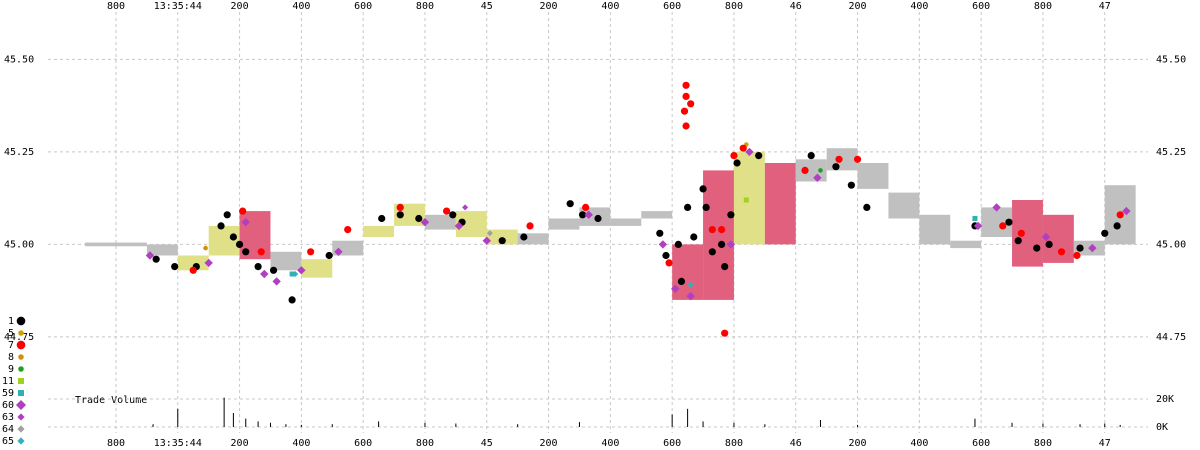 The height and width of the screenshot is (450, 1200). I want to click on legend-label: 1, so click(11, 321).